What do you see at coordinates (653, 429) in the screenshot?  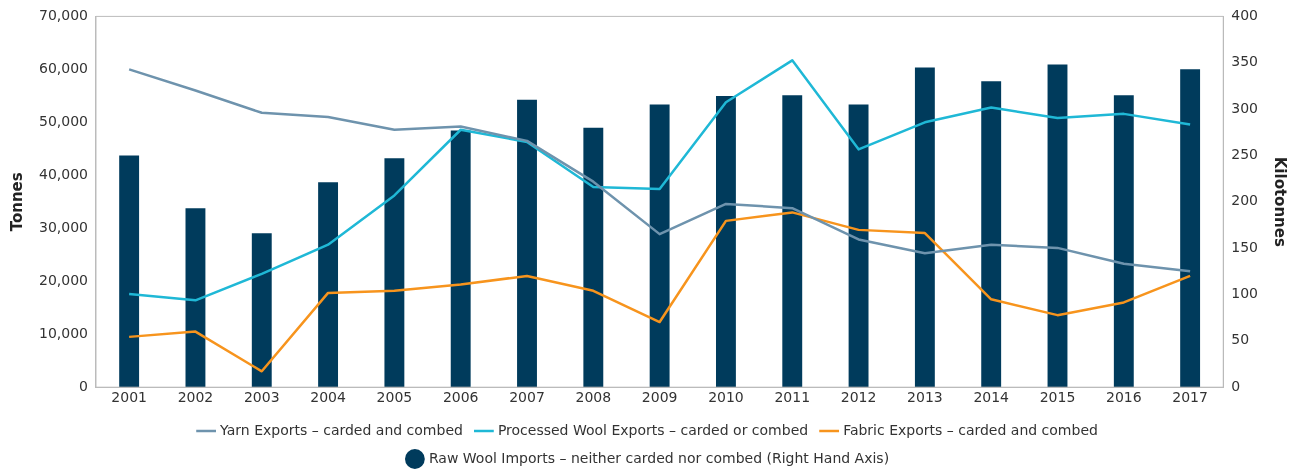 I see `legend-label: Processed Wool Exports – carded or combed` at bounding box center [653, 429].